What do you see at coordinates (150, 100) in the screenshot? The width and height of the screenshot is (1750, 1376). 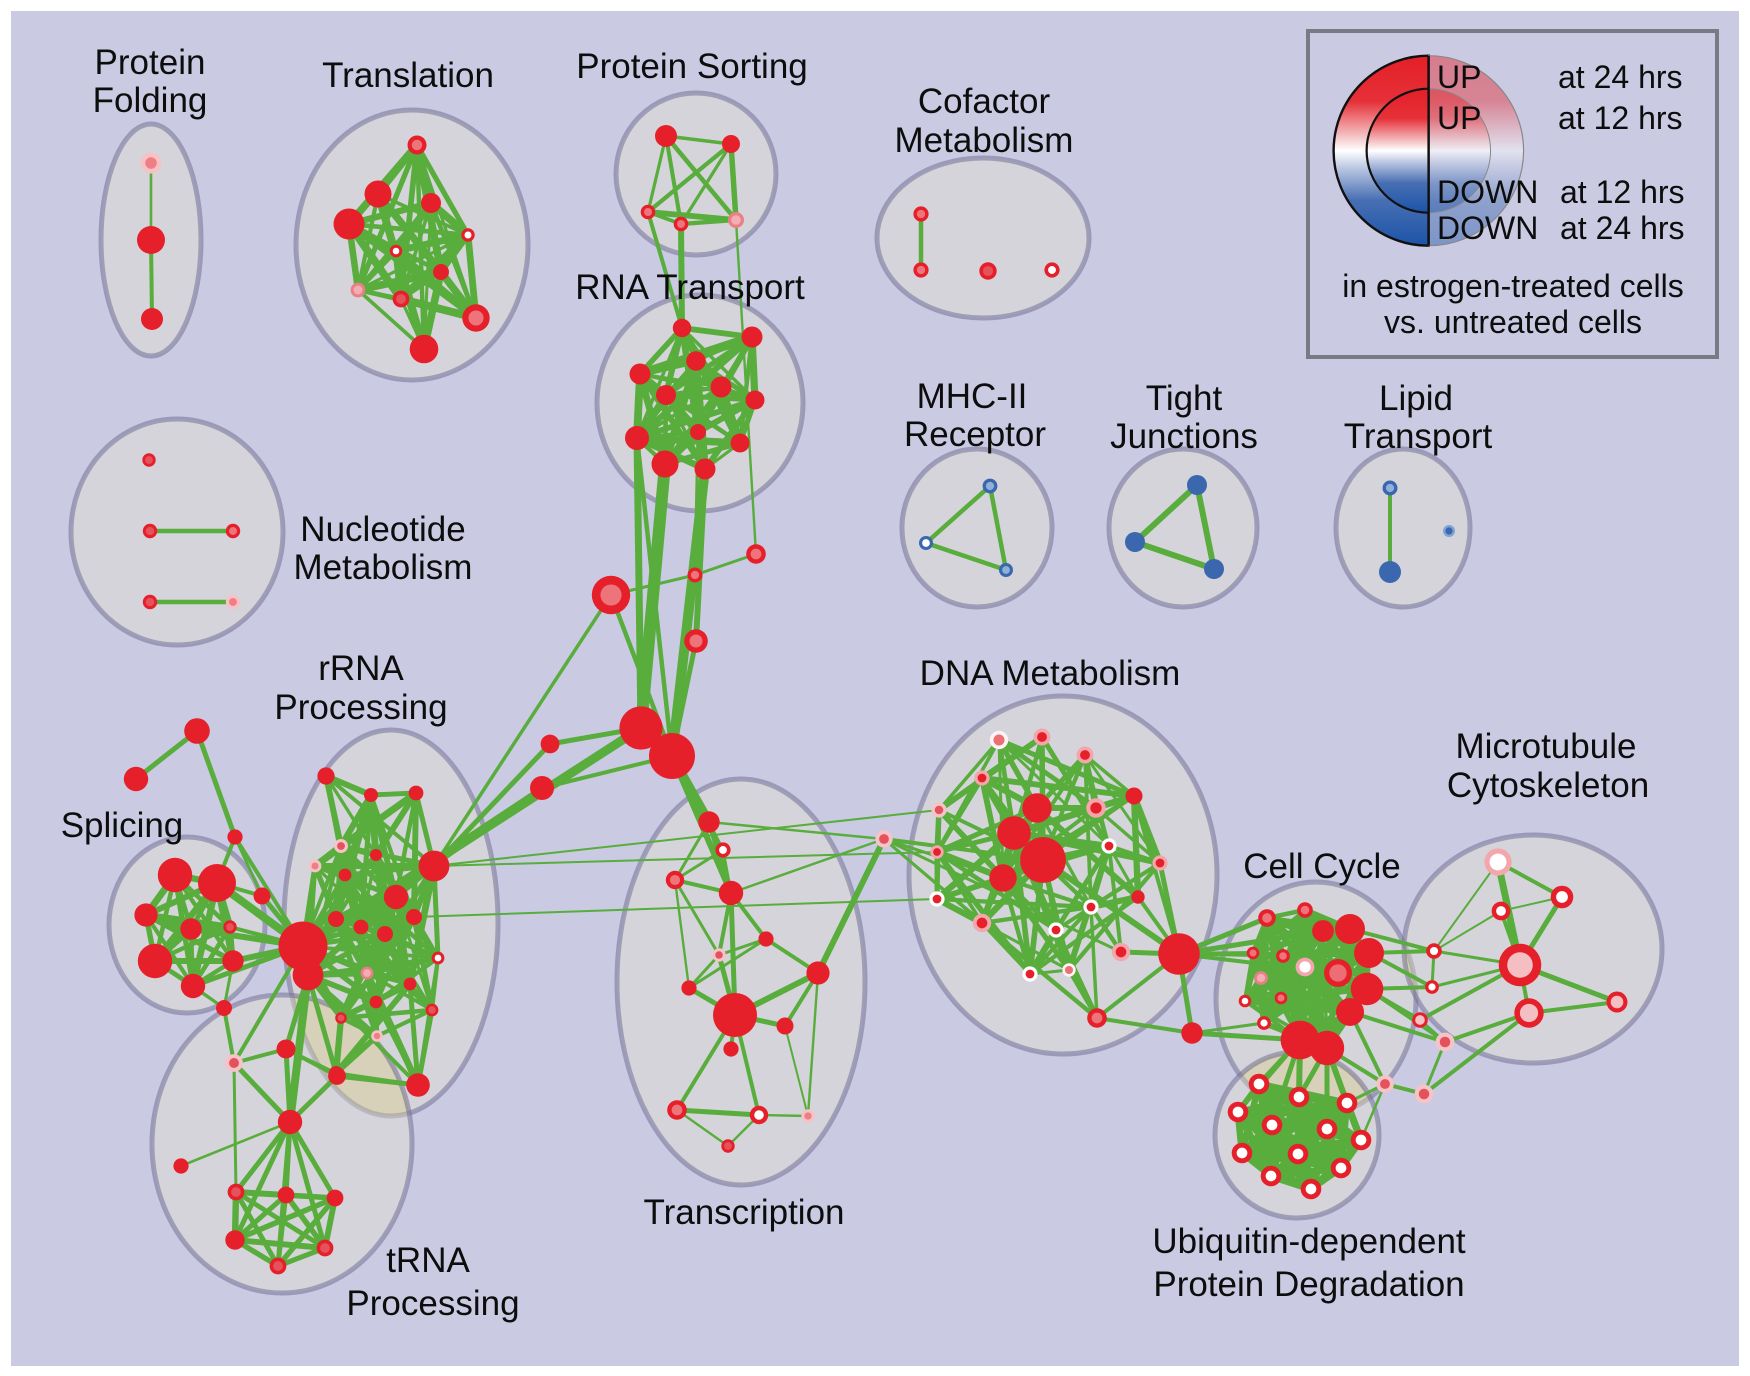 I see `svg-text: Folding` at bounding box center [150, 100].